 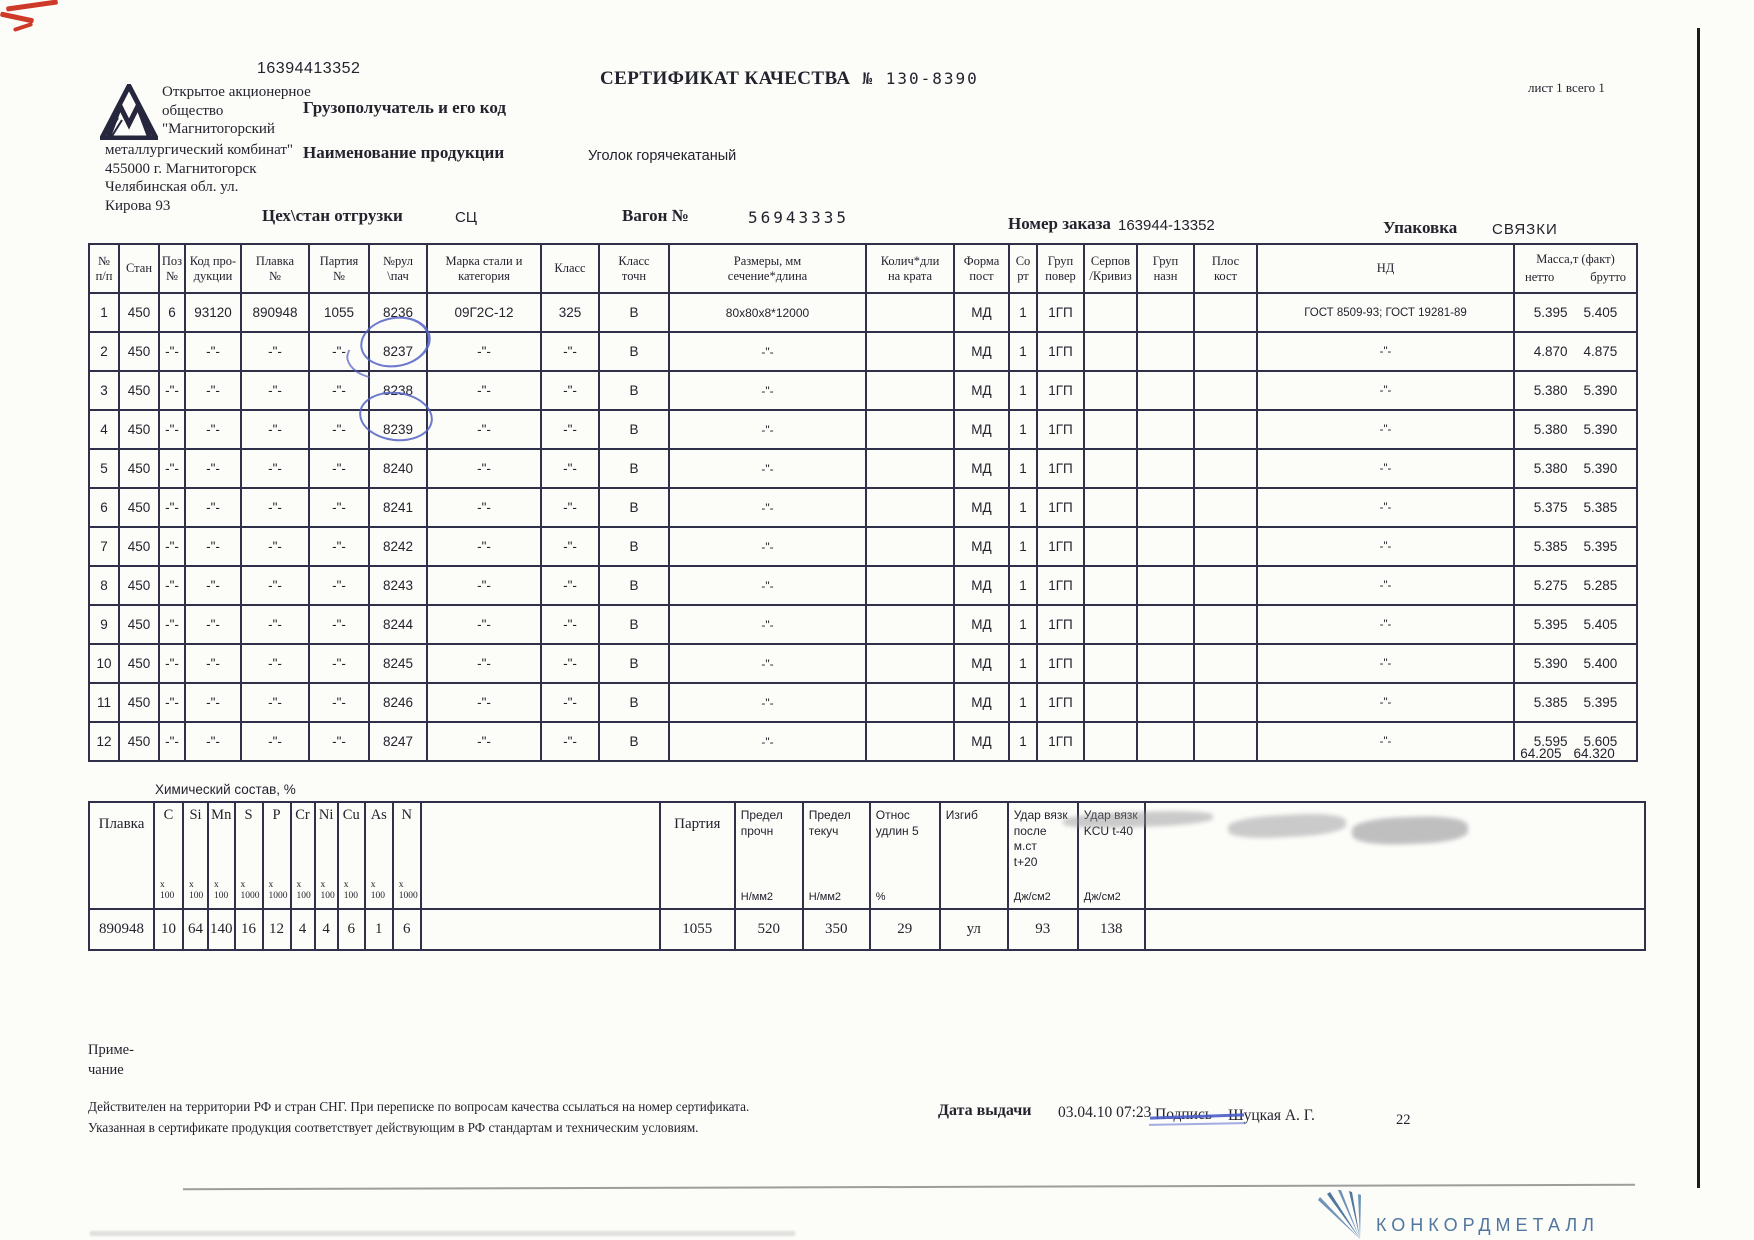 I want to click on element-symbol: Ni, so click(x=326, y=815).